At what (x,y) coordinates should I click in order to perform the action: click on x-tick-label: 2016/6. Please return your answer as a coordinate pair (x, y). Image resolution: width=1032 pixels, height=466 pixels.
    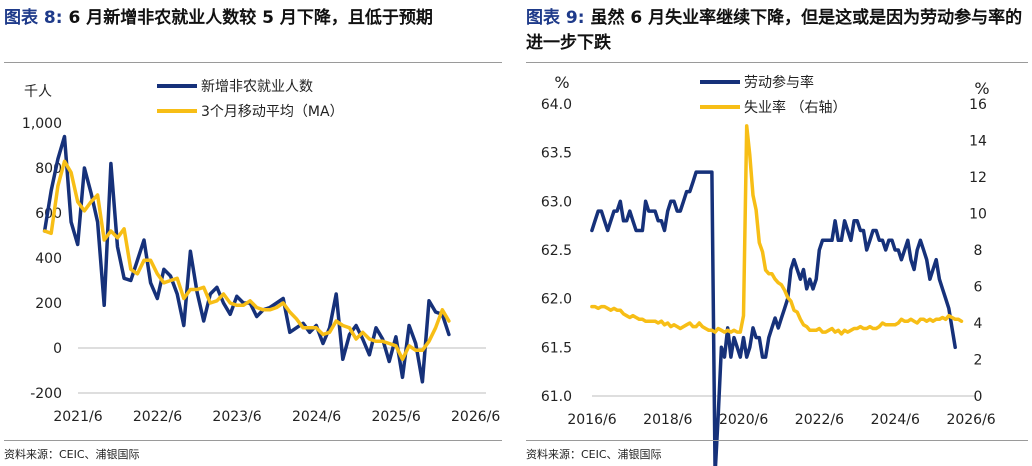
    Looking at the image, I should click on (591, 420).